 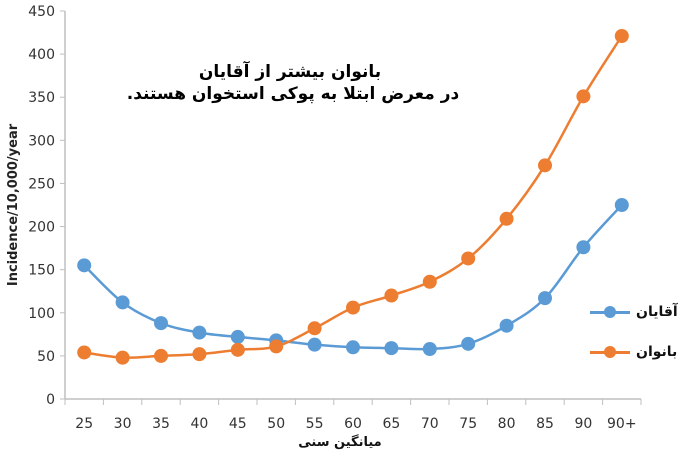 What do you see at coordinates (41, 271) in the screenshot?
I see `y-tick-label: 150` at bounding box center [41, 271].